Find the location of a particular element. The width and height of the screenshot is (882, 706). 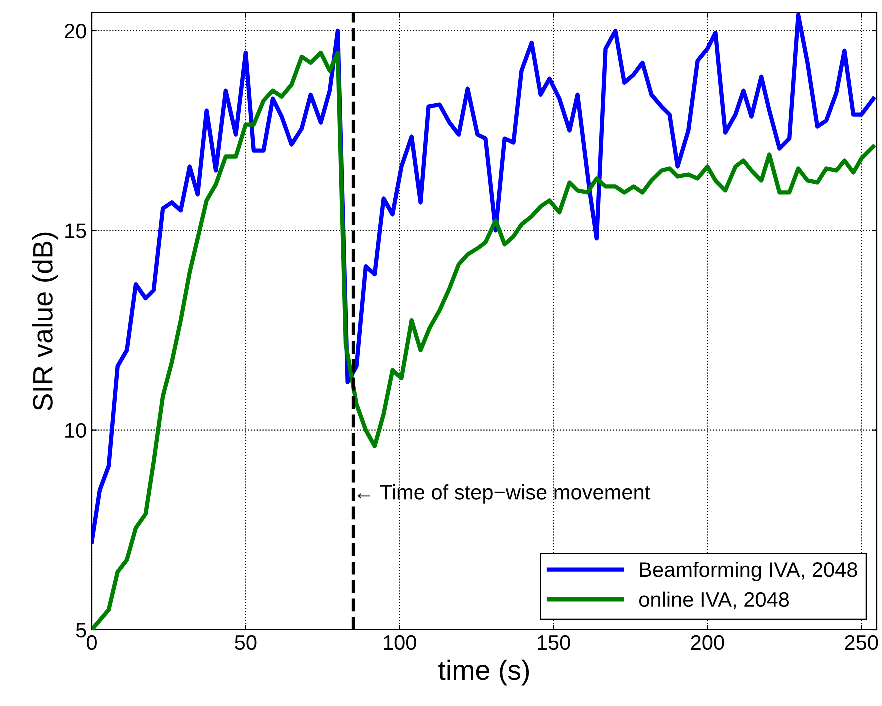

y-tick-label: 15 is located at coordinates (76, 231).